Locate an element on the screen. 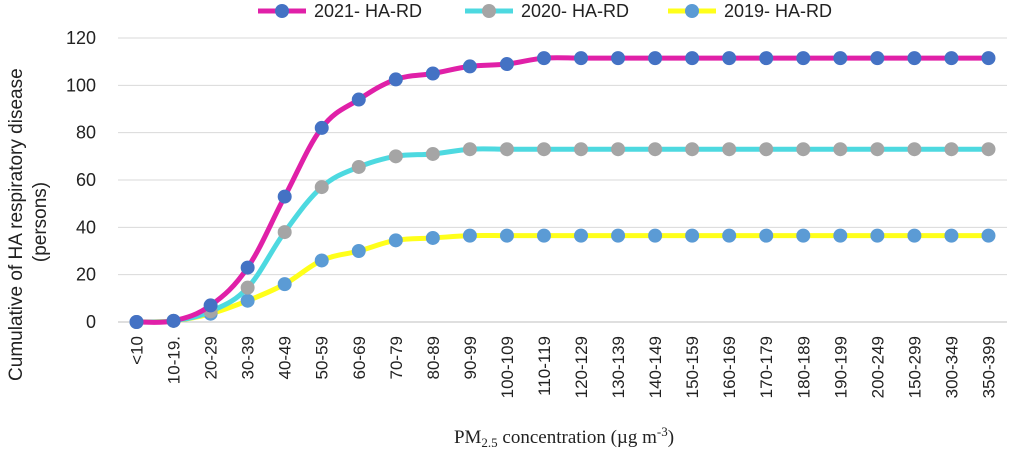 The image size is (1013, 451). legend-label: 2020- HA-RD is located at coordinates (575, 11).